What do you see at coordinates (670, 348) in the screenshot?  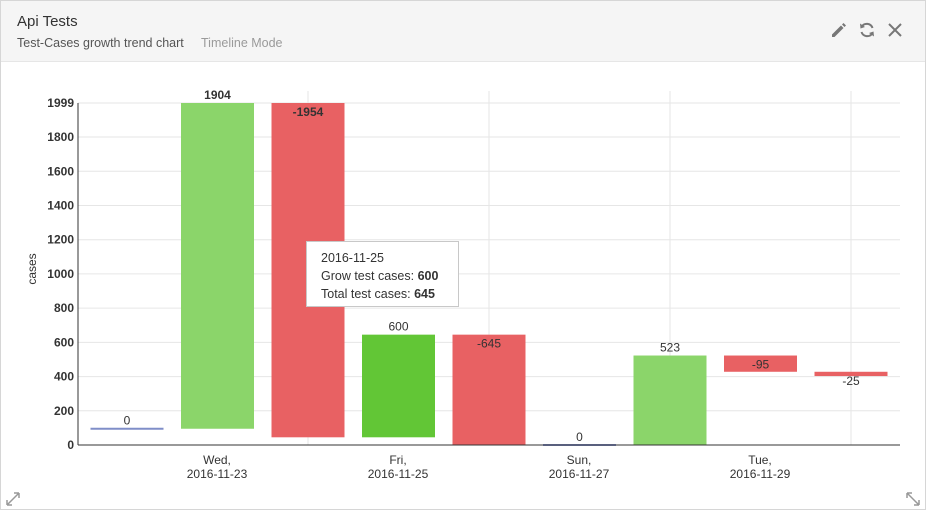 I see `data-label: 523` at bounding box center [670, 348].